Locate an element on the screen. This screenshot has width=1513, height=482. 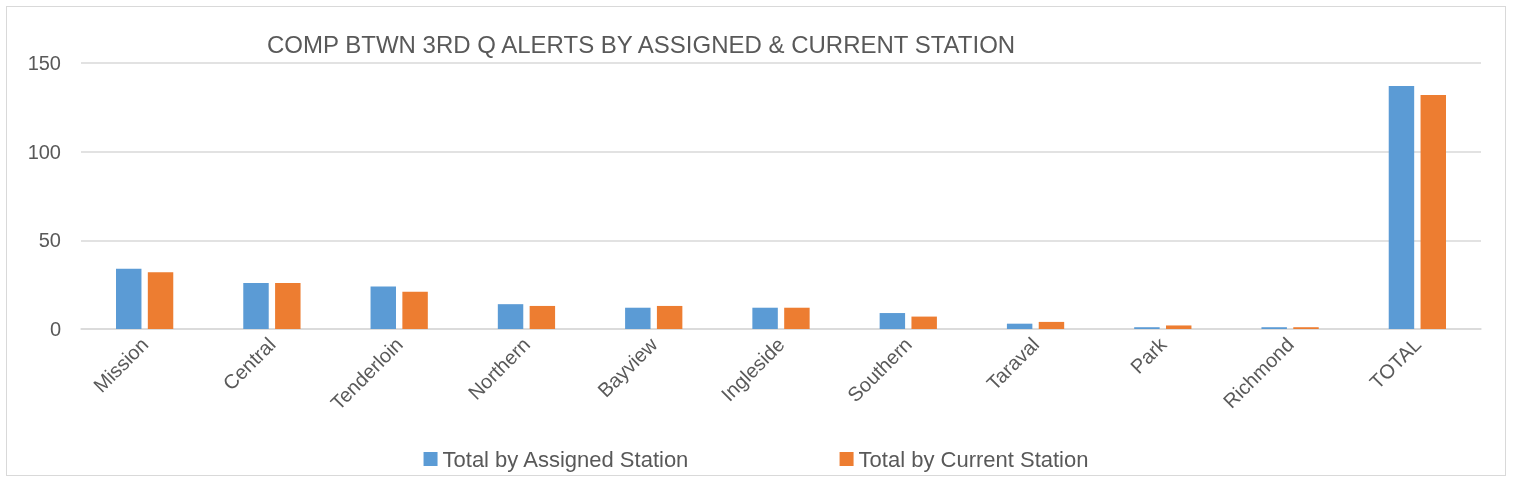
y-tick-label: 150 is located at coordinates (44, 63).